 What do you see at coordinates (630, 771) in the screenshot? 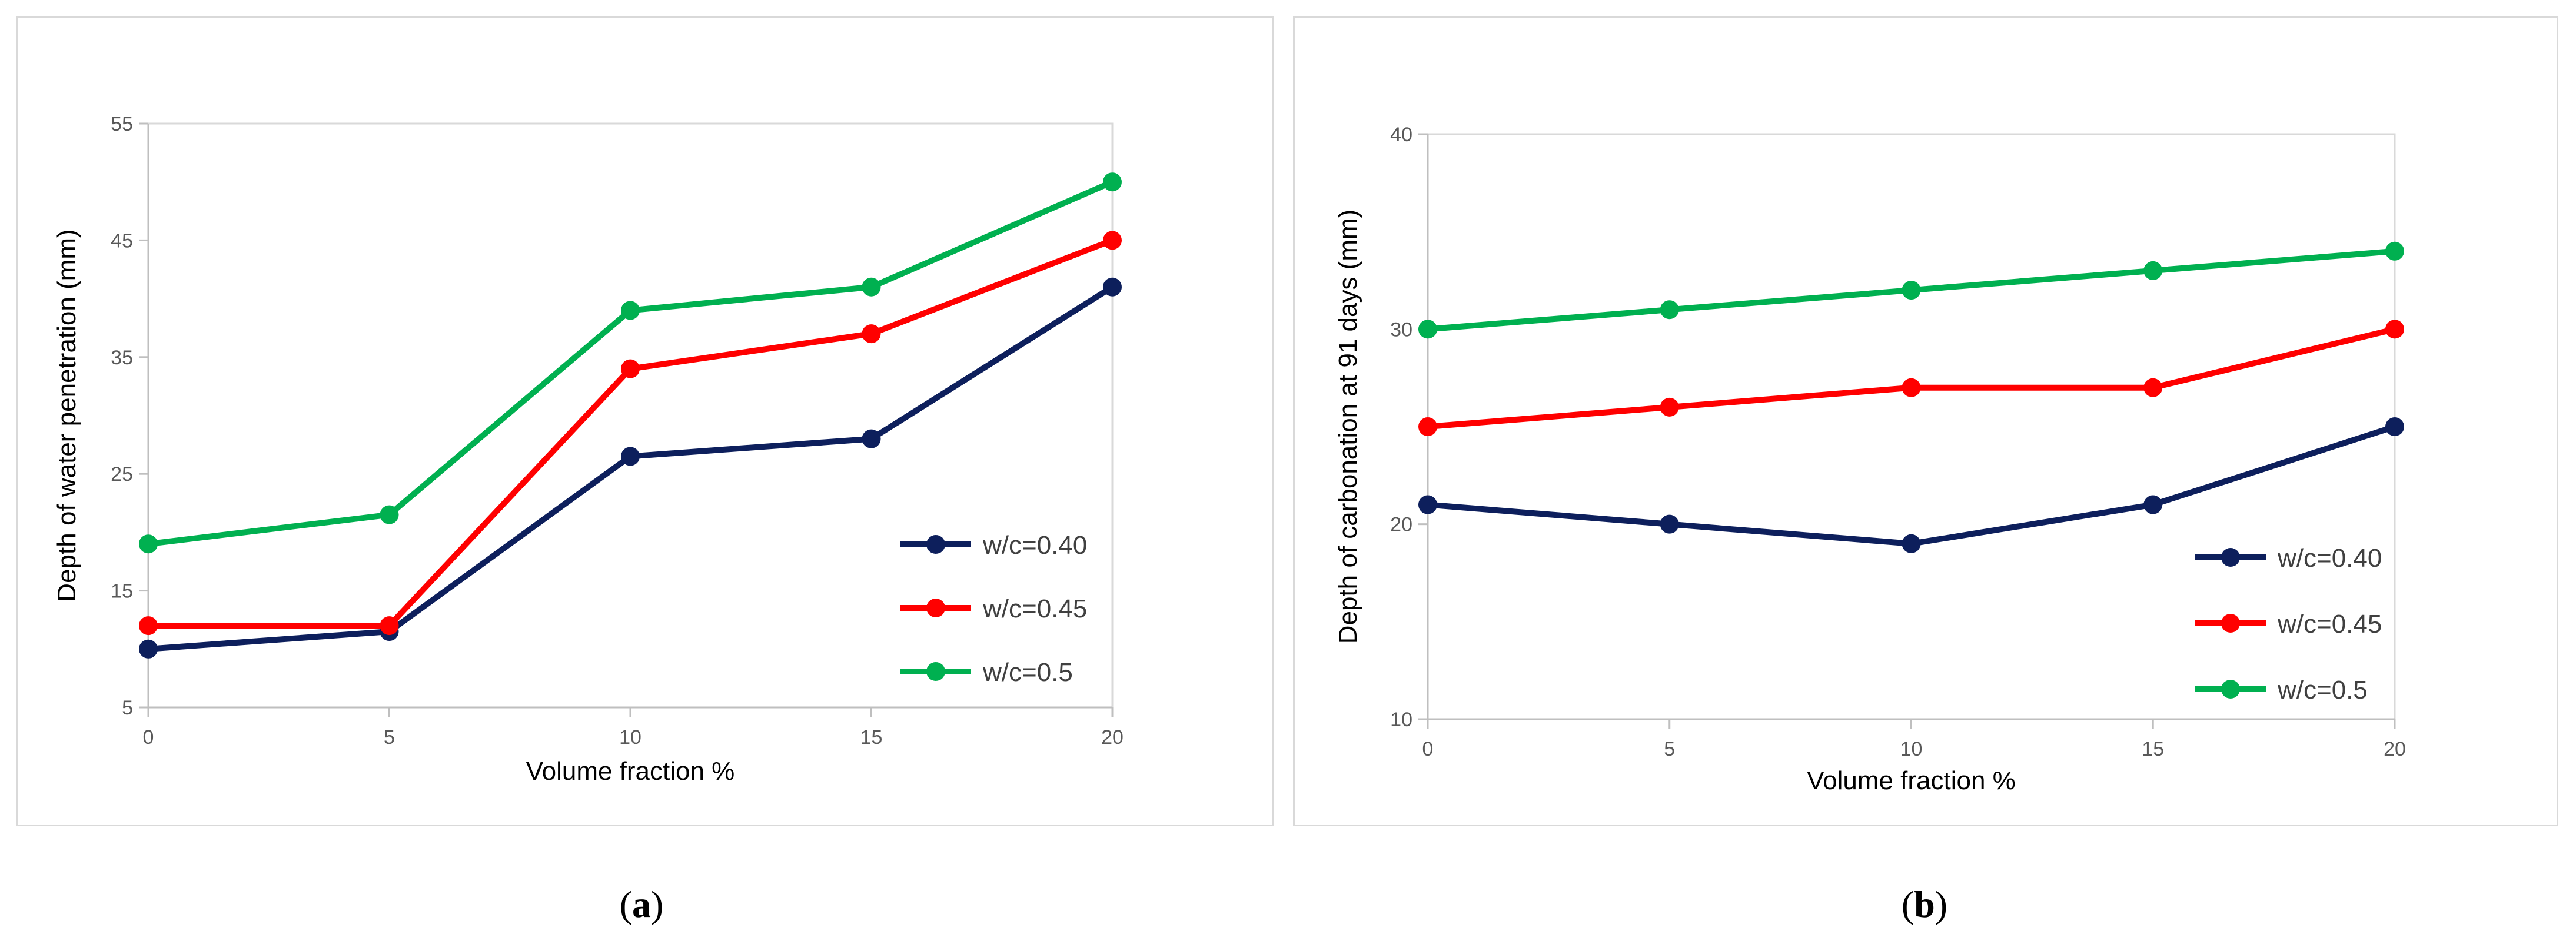
I see `chart-a-x-axis-label: Volume fraction %` at bounding box center [630, 771].